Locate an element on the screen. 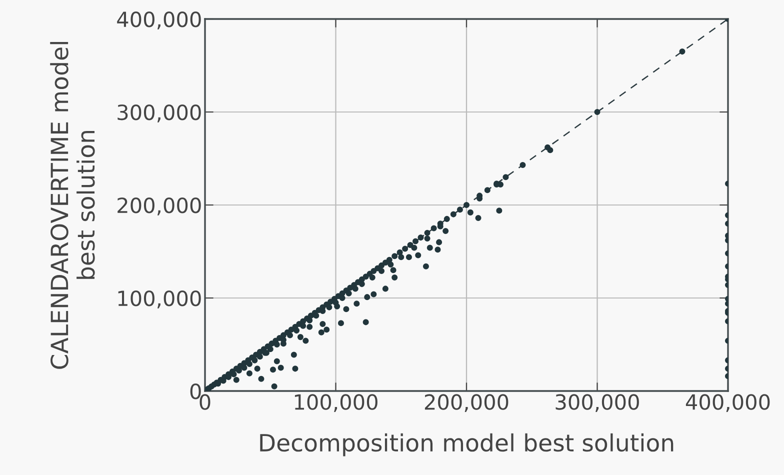  x-tick-label: 300,000 is located at coordinates (597, 403).